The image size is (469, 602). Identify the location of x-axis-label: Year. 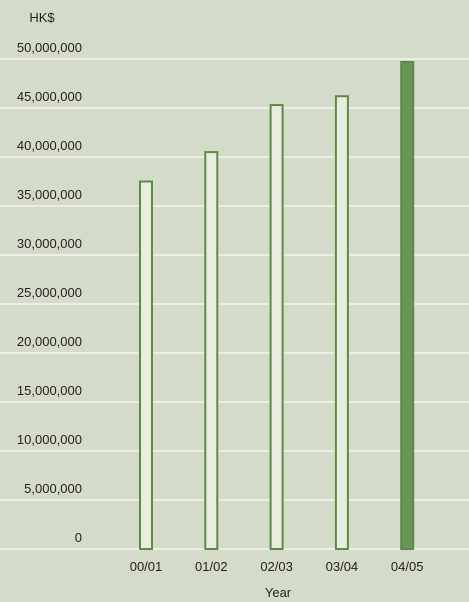
(278, 592).